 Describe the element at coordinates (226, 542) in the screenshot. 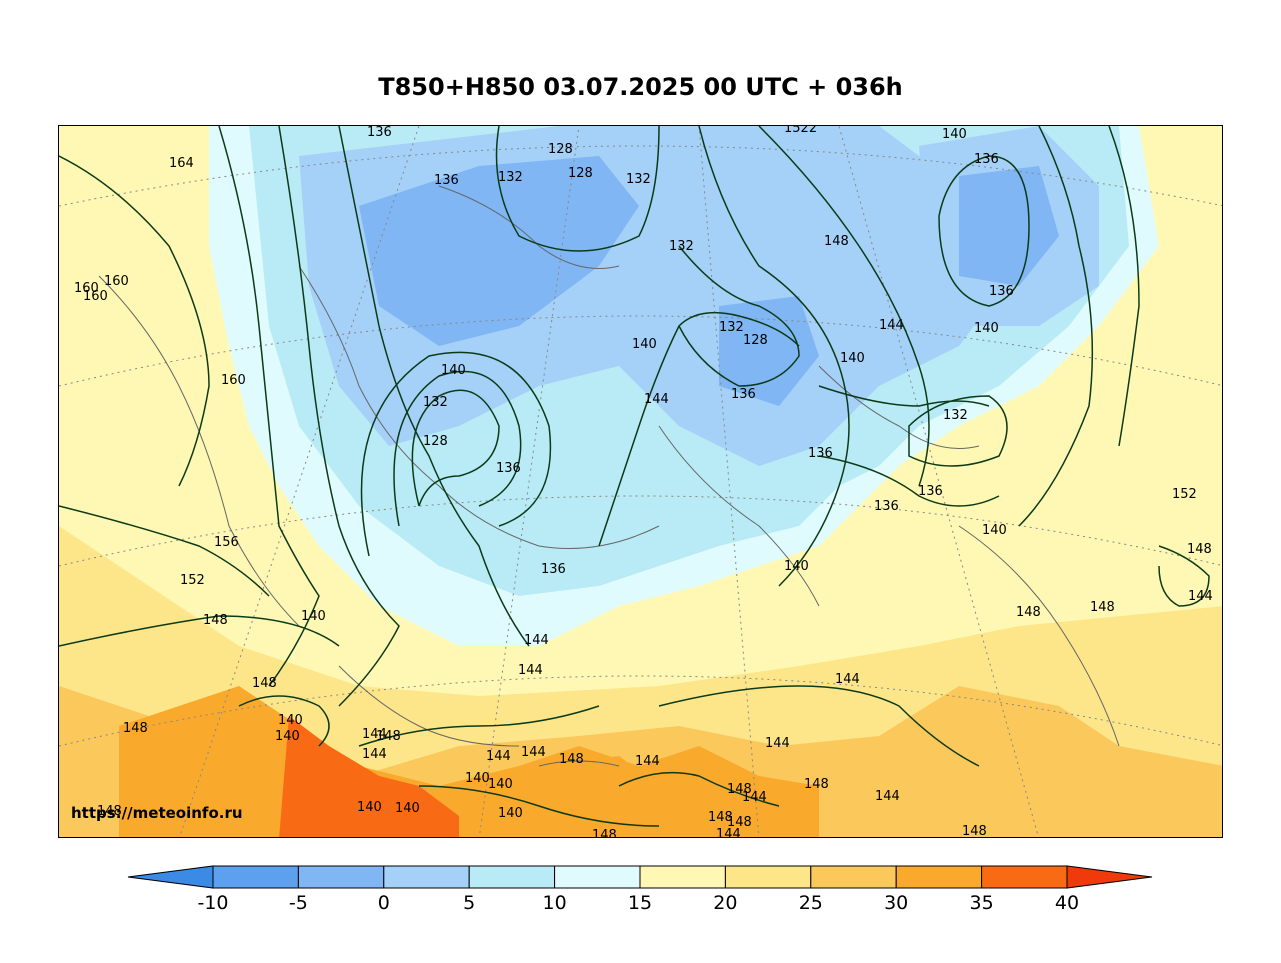

I see `contour-label: 156` at that location.